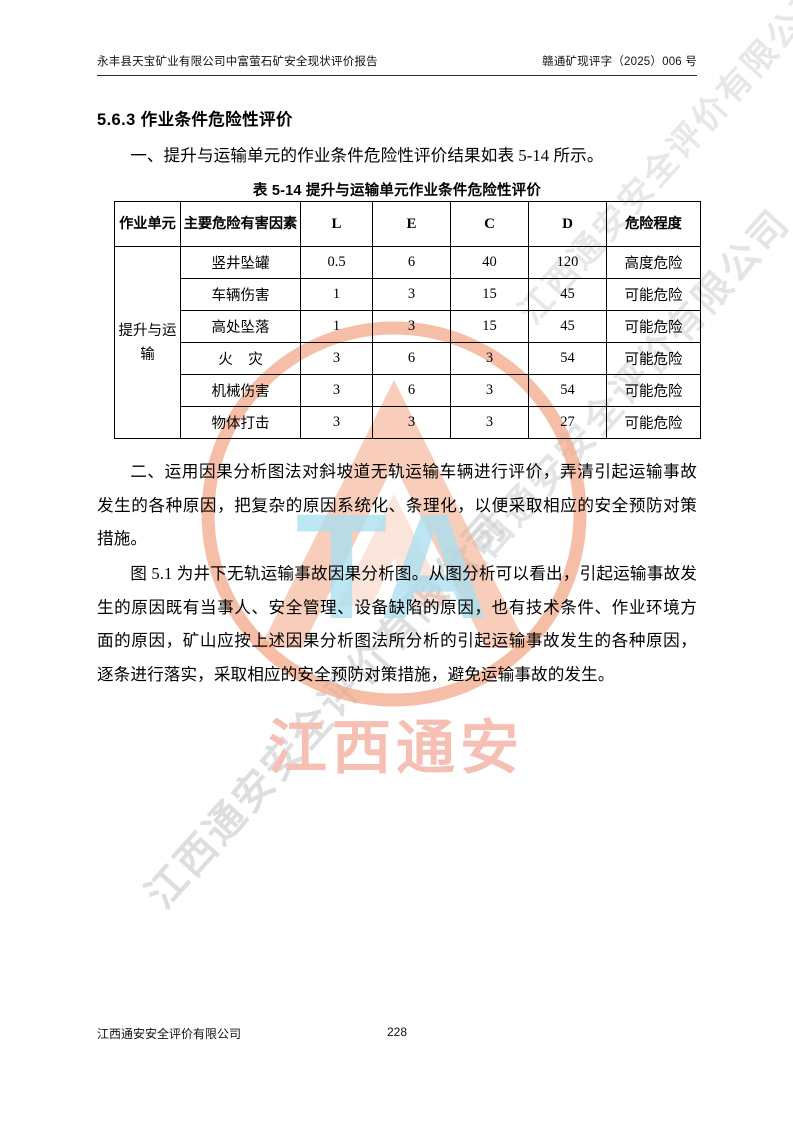 Image resolution: width=793 pixels, height=1122 pixels. Describe the element at coordinates (195, 120) in the screenshot. I see `section-heading: 5.6.3 作业条件危险性评价` at that location.